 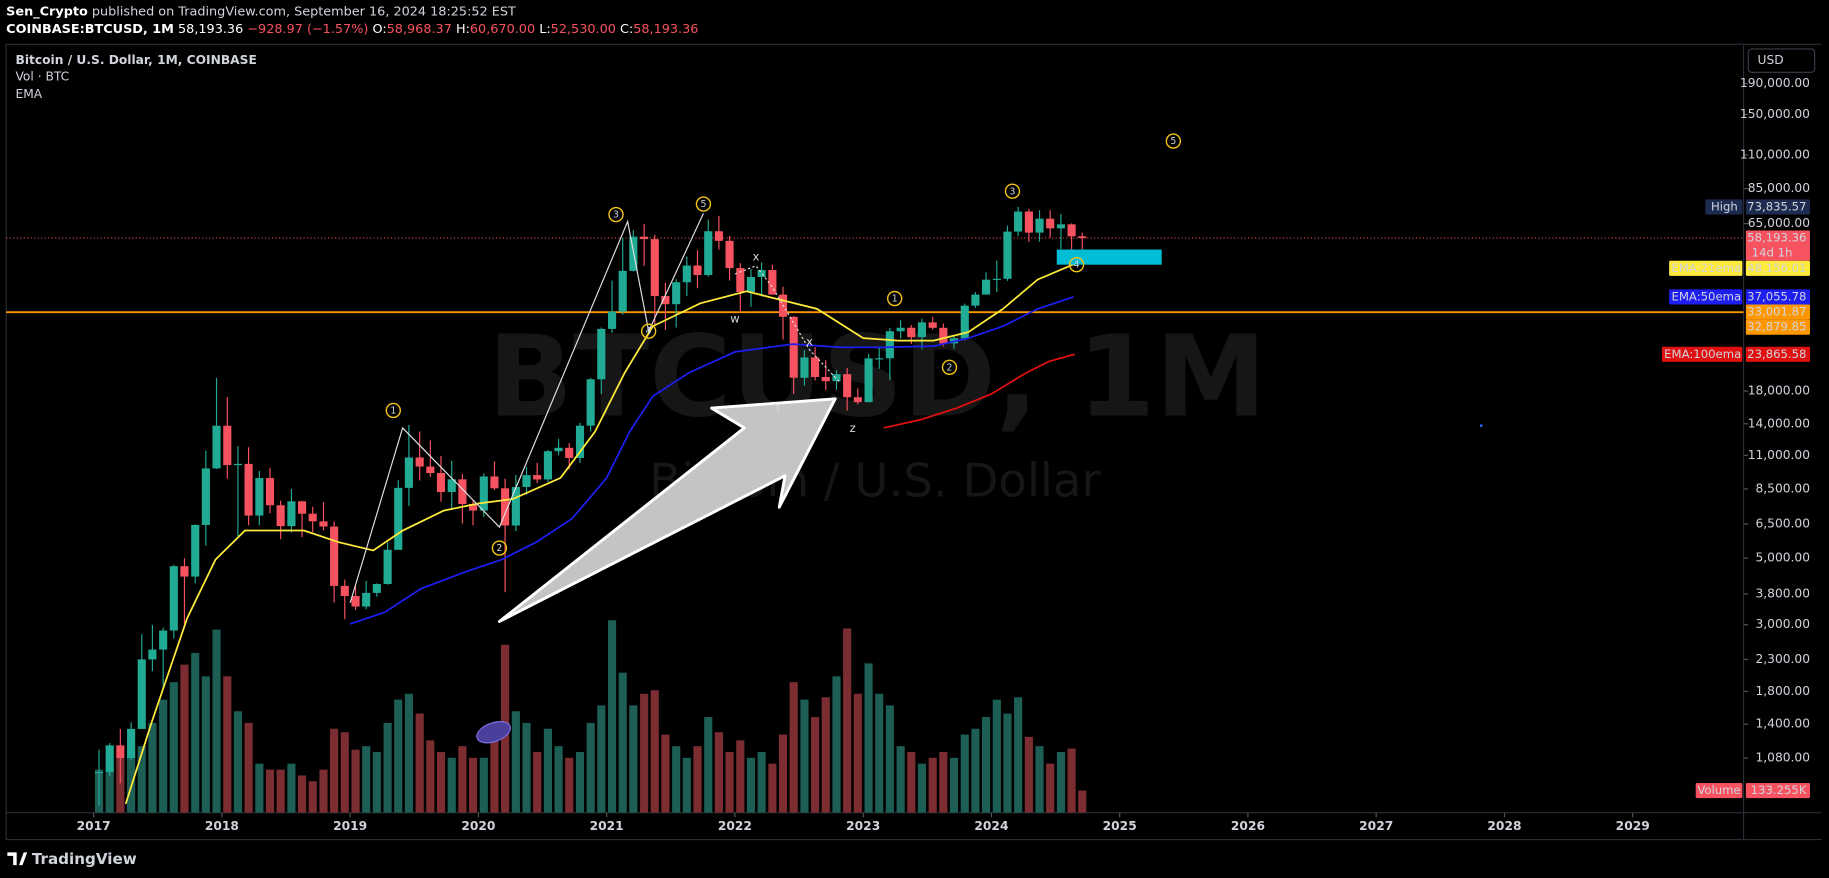 What do you see at coordinates (1724, 206) in the screenshot?
I see `name-badge-label: High` at bounding box center [1724, 206].